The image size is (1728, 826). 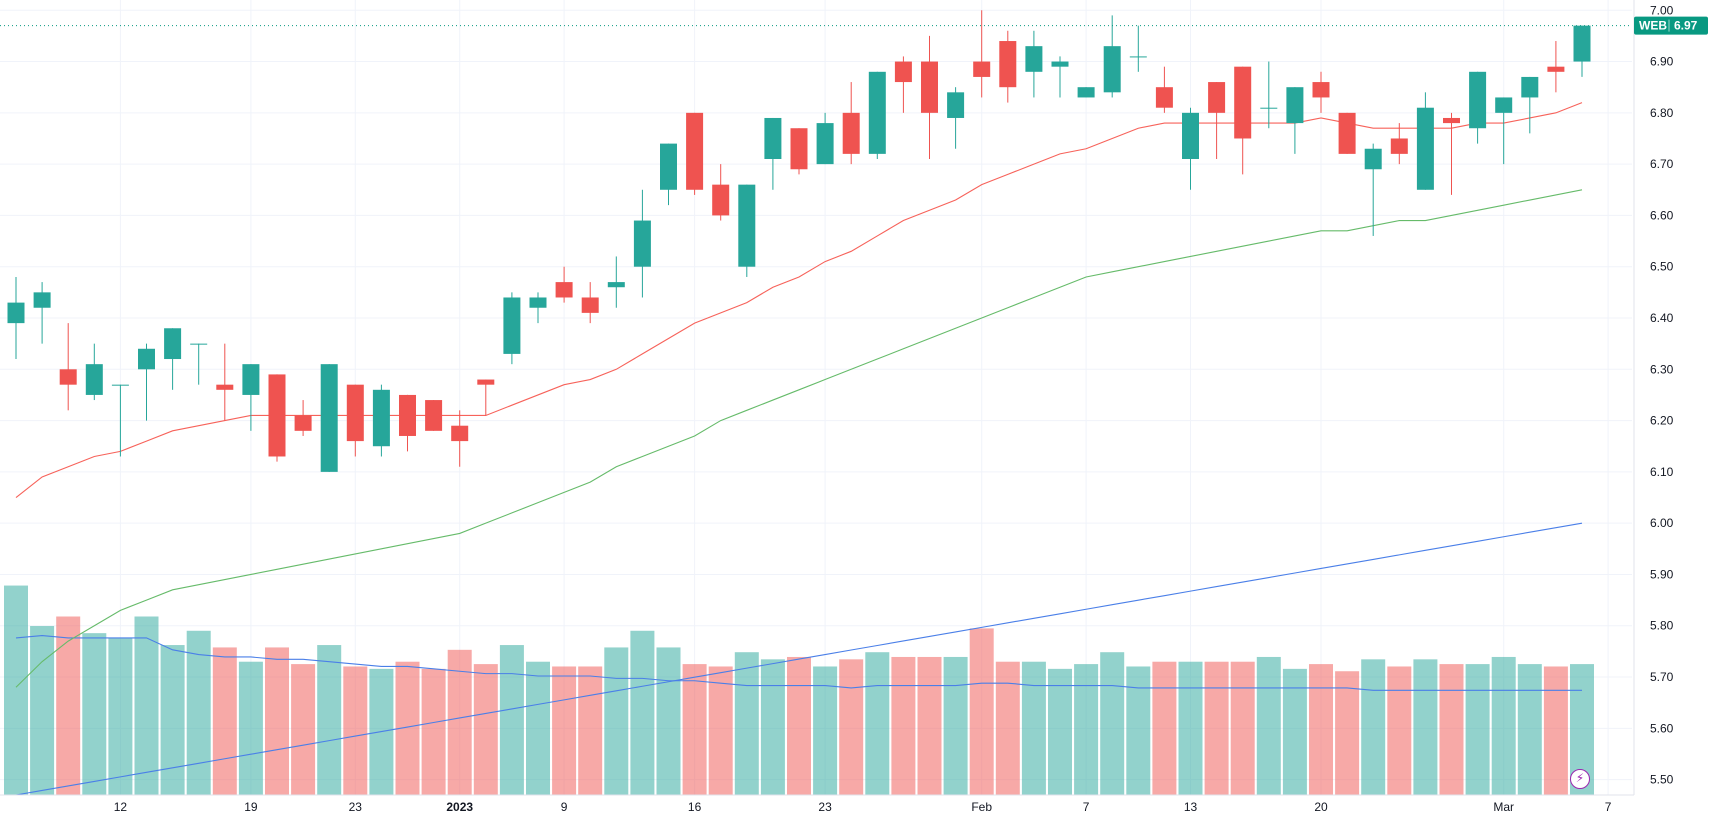 What do you see at coordinates (1671, 25) in the screenshot?
I see `last-price-badge: WEB 6.97` at bounding box center [1671, 25].